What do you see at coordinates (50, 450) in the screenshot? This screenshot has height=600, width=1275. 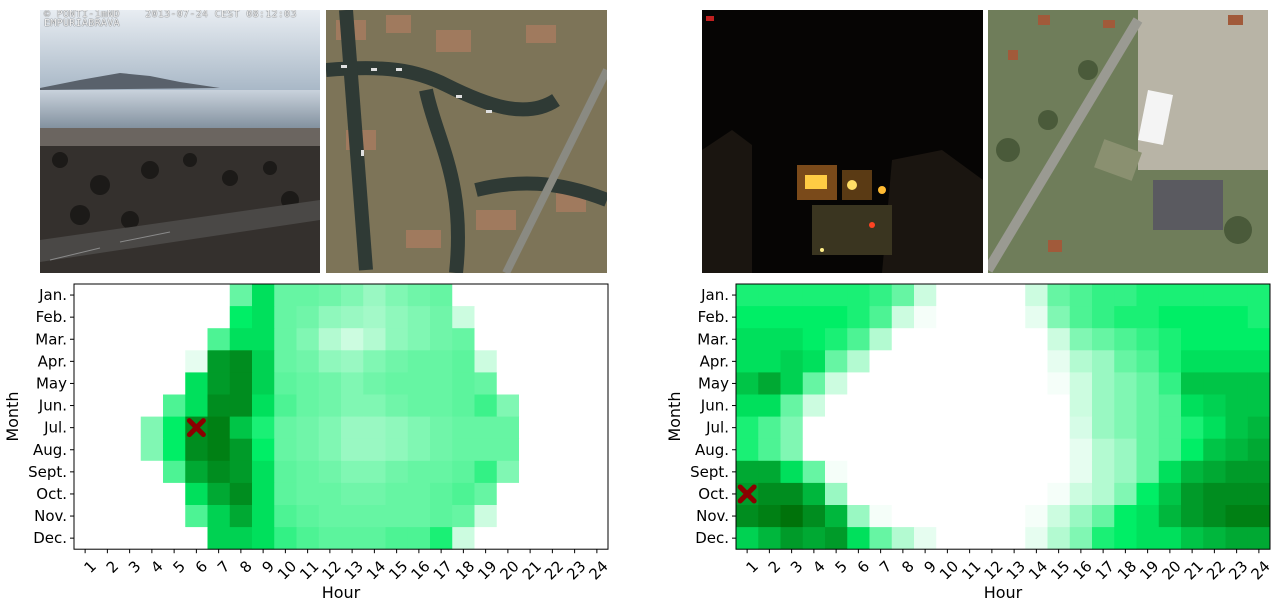 I see `y-tick-label: Aug.` at bounding box center [50, 450].